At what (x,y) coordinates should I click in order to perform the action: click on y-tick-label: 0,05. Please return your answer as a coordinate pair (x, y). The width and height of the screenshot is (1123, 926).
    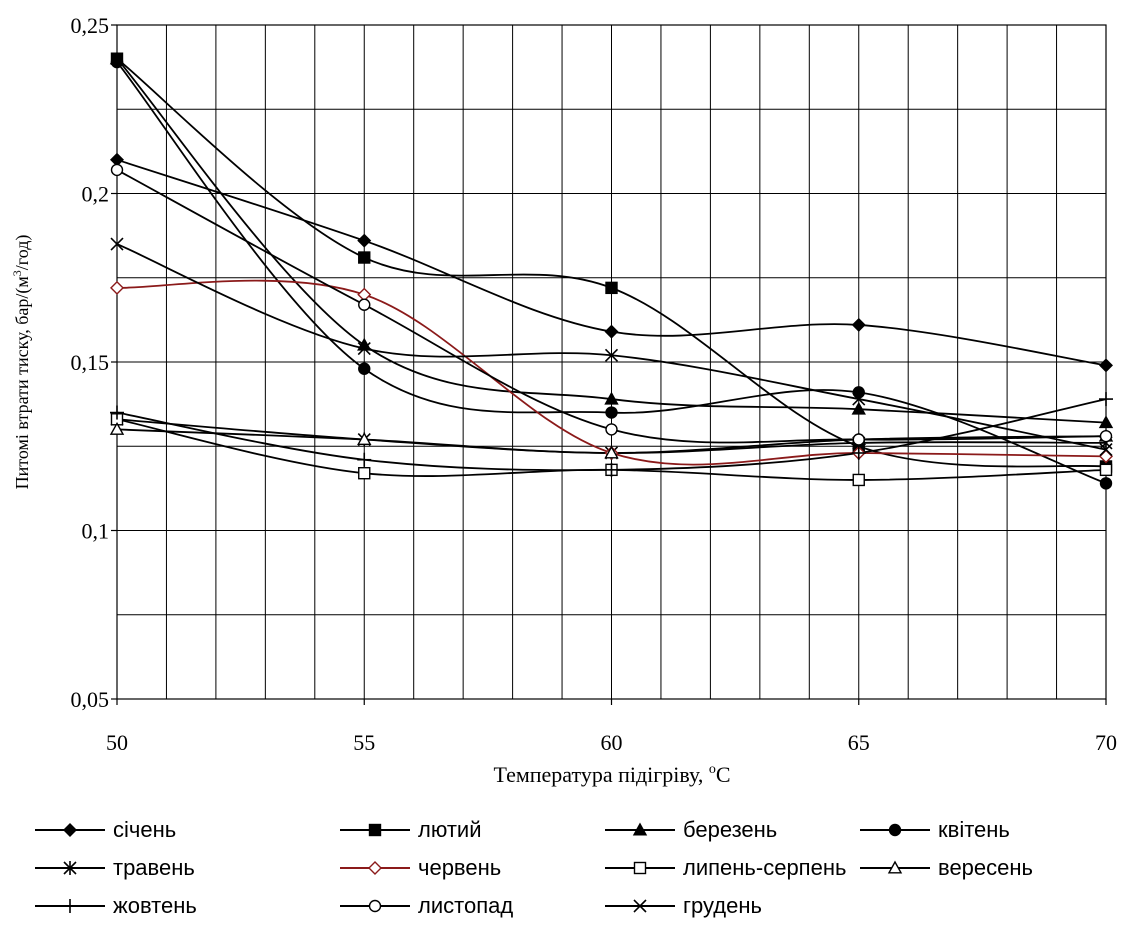
    Looking at the image, I should click on (90, 699).